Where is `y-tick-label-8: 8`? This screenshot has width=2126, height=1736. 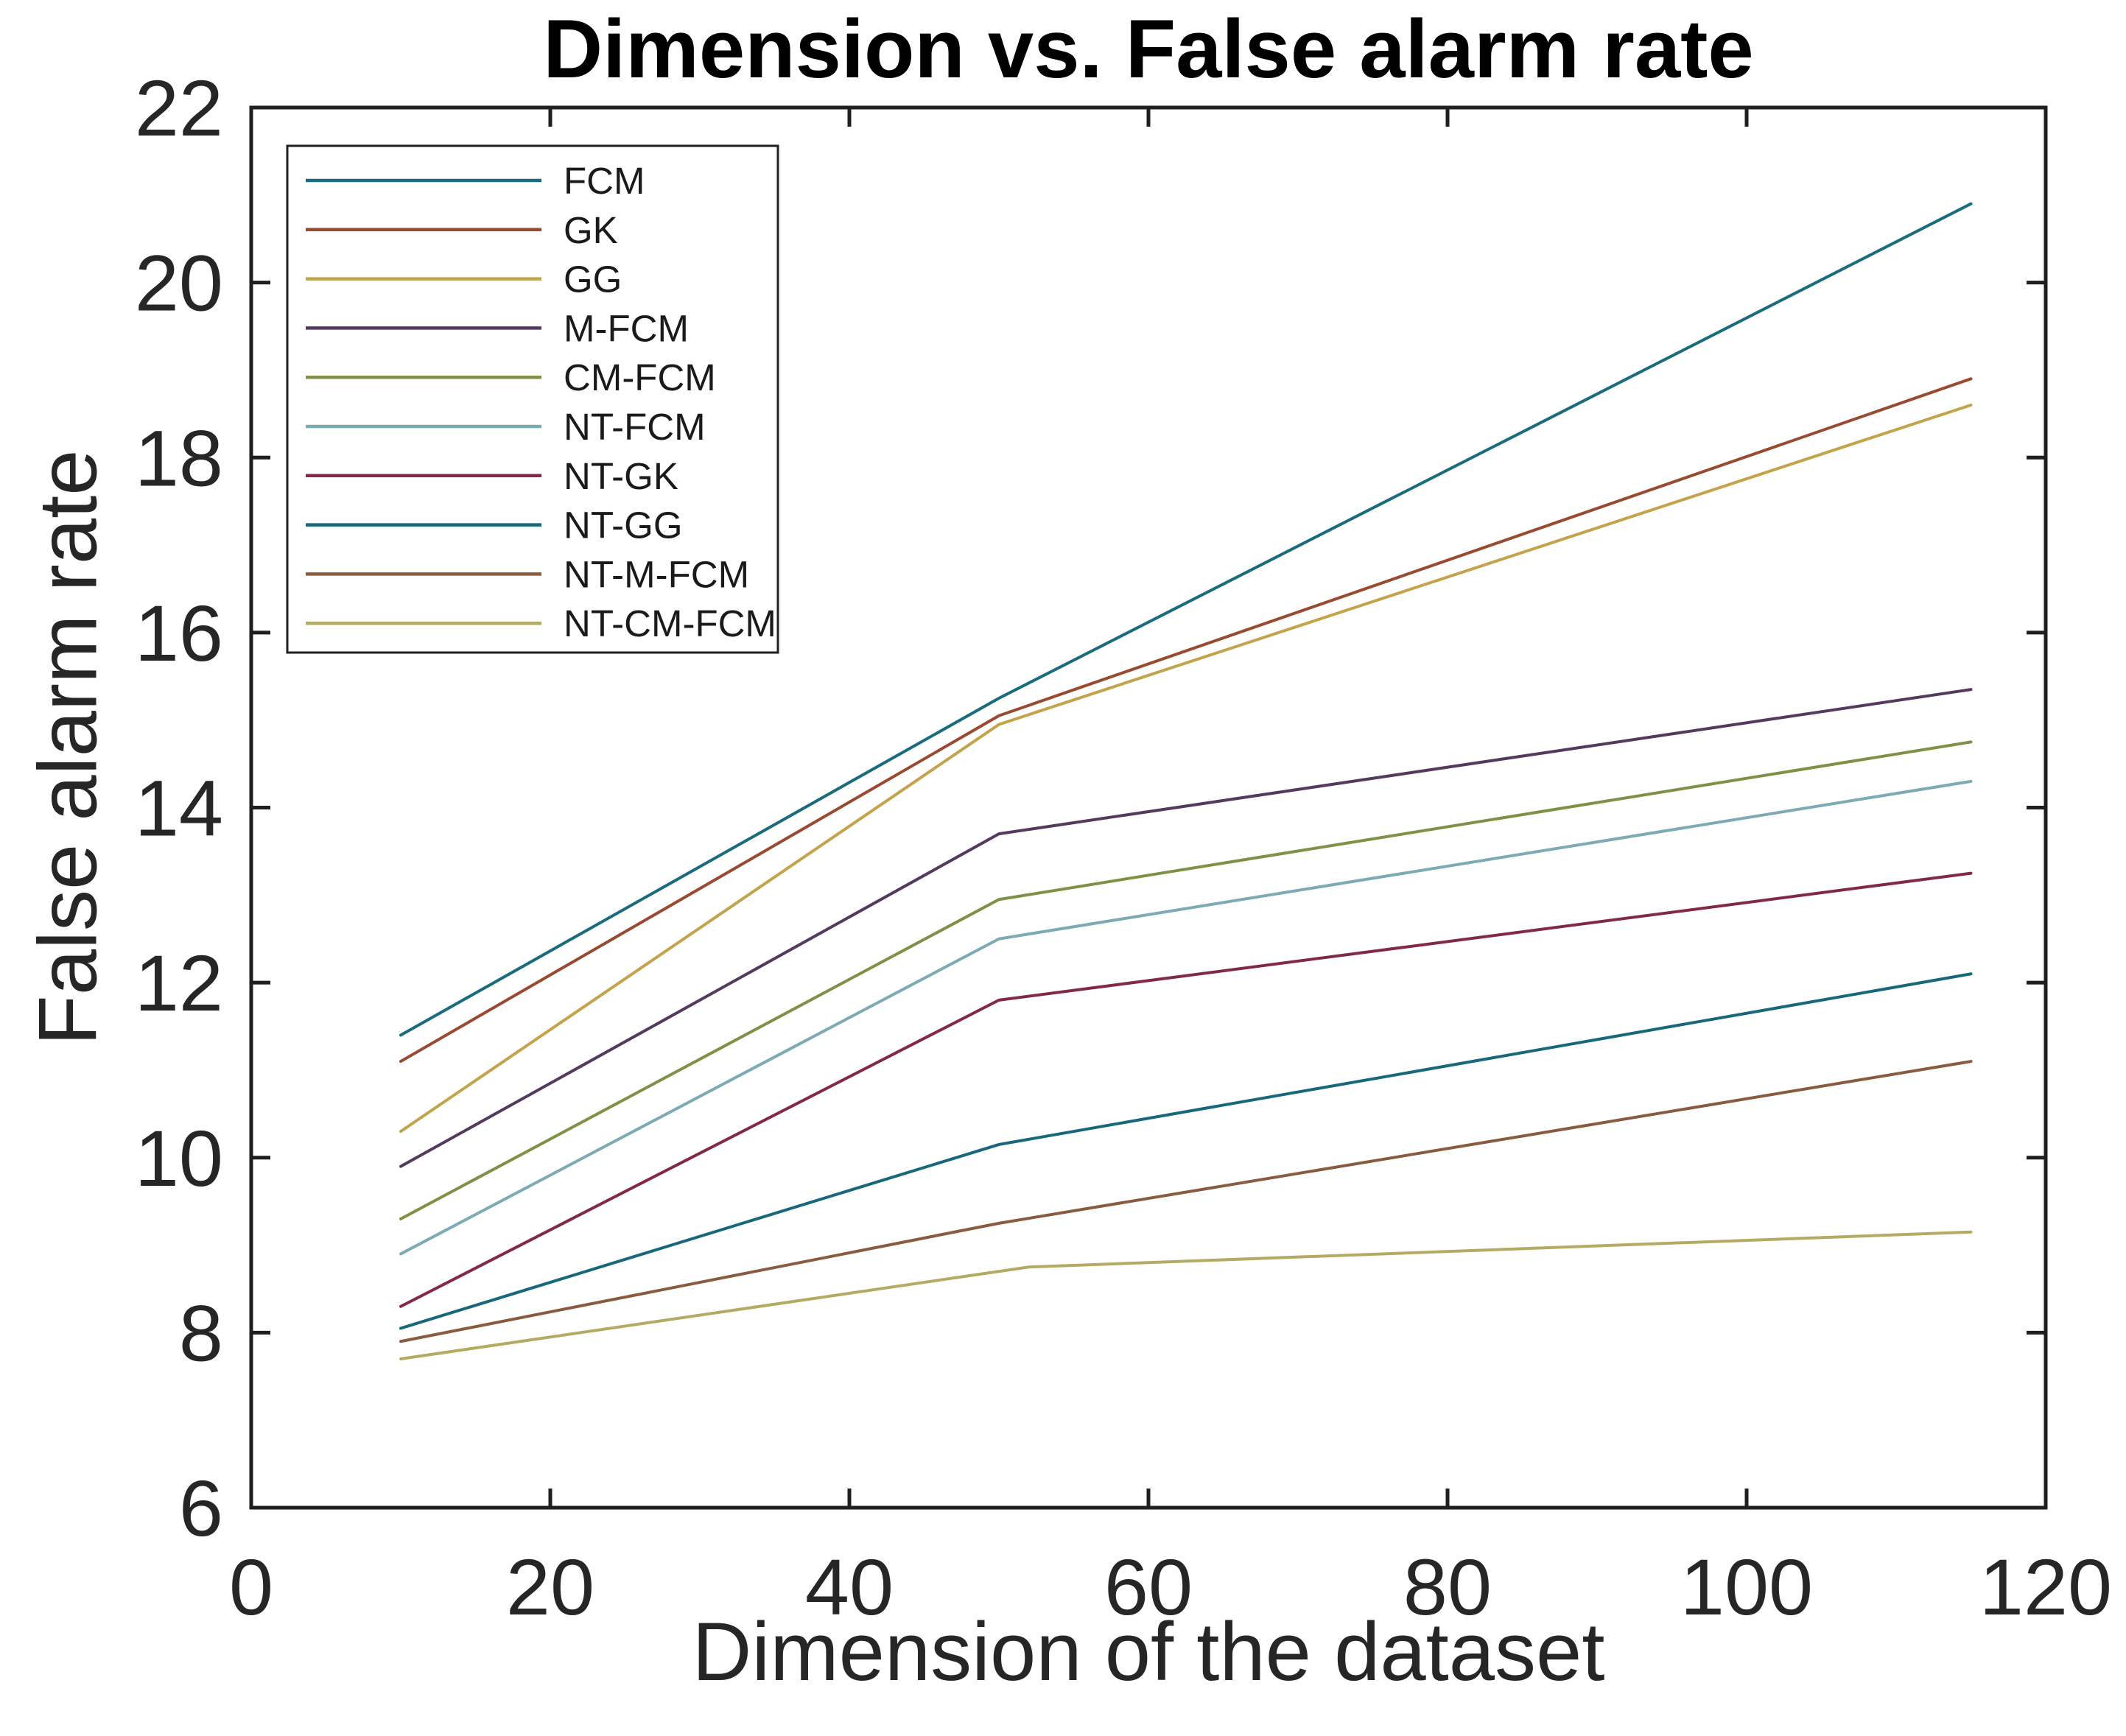
y-tick-label-8: 8 is located at coordinates (201, 1332).